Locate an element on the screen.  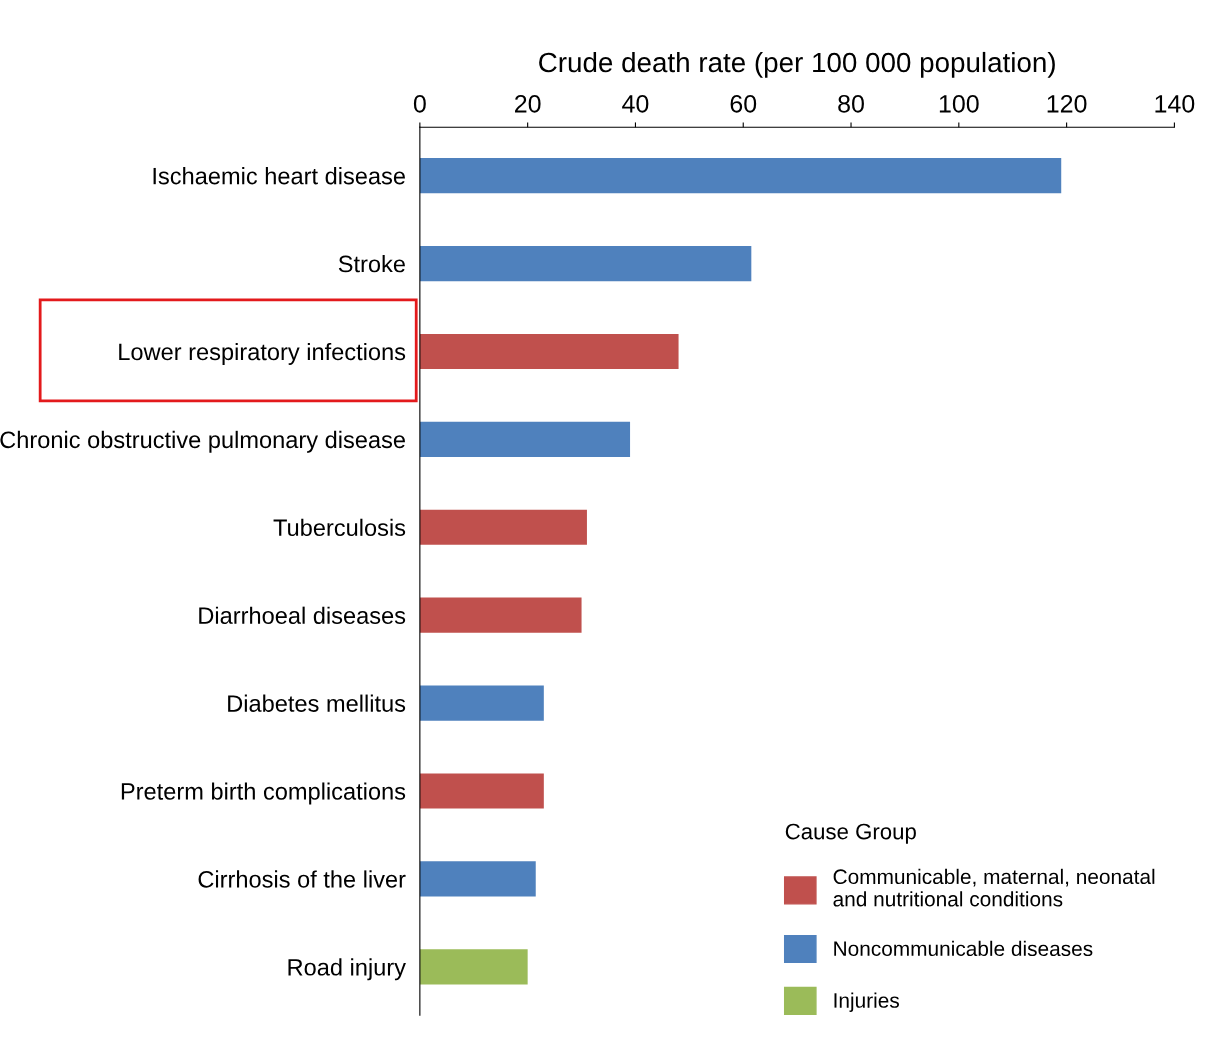
y-tick-label: Road injury is located at coordinates (347, 969).